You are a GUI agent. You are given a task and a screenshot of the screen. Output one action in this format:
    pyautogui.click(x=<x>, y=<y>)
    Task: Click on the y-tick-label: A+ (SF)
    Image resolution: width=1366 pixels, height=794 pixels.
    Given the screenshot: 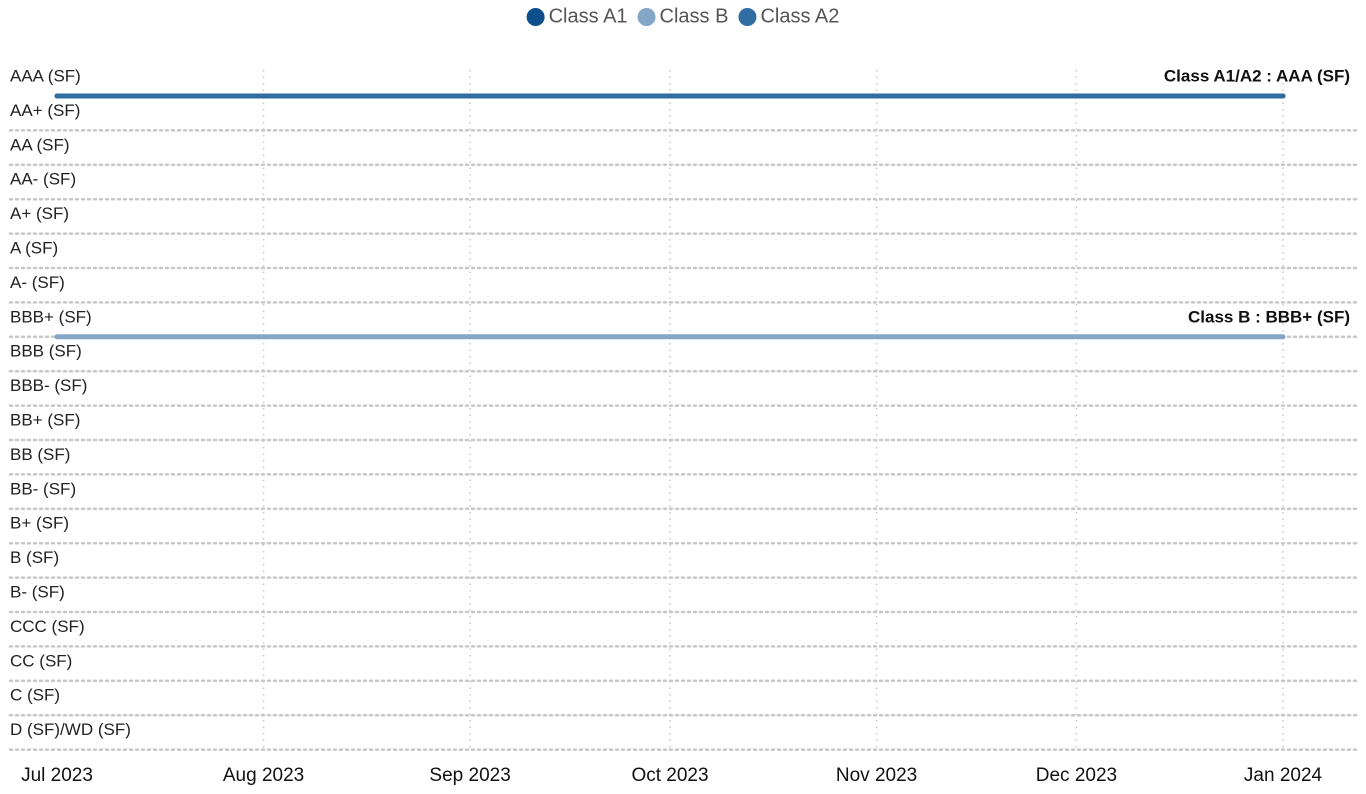 What is the action you would take?
    pyautogui.click(x=39, y=213)
    